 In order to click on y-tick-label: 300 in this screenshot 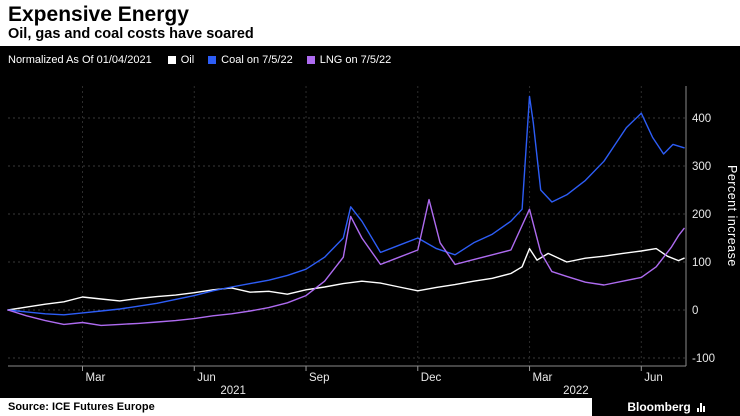, I will do `click(701, 167)`.